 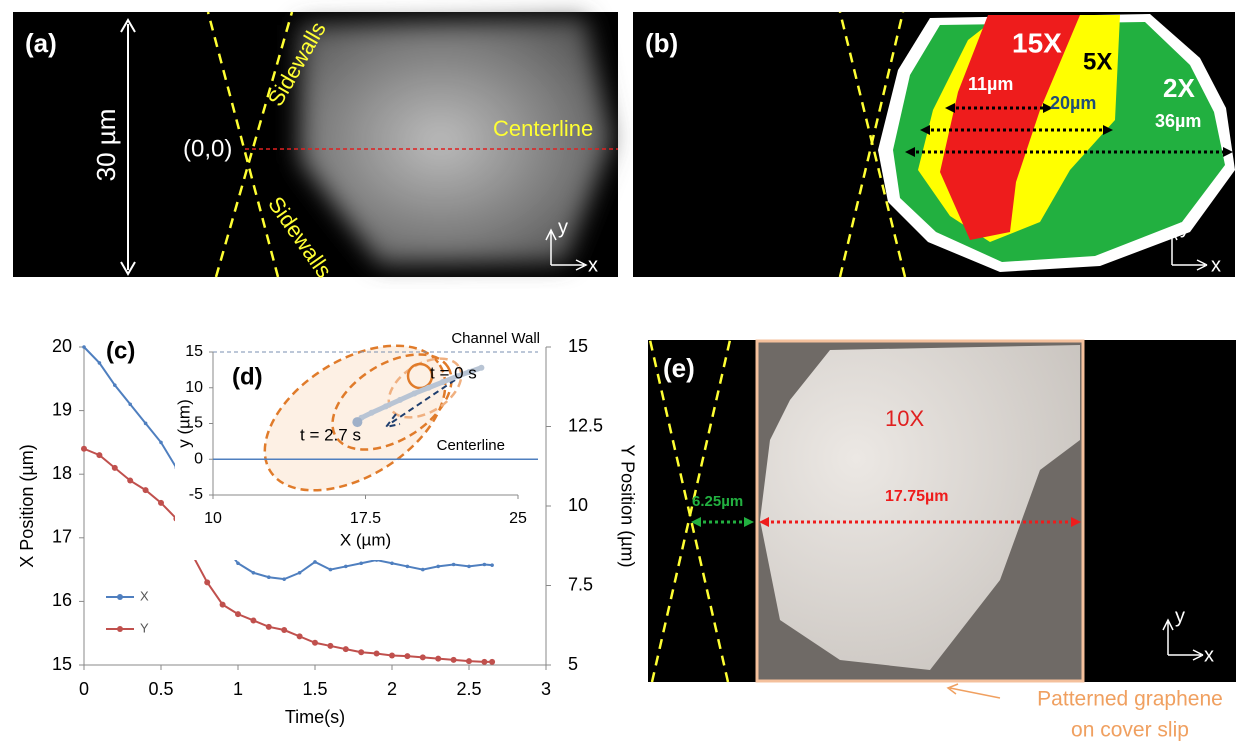 I want to click on width-label: 17.75µm, so click(x=916, y=496).